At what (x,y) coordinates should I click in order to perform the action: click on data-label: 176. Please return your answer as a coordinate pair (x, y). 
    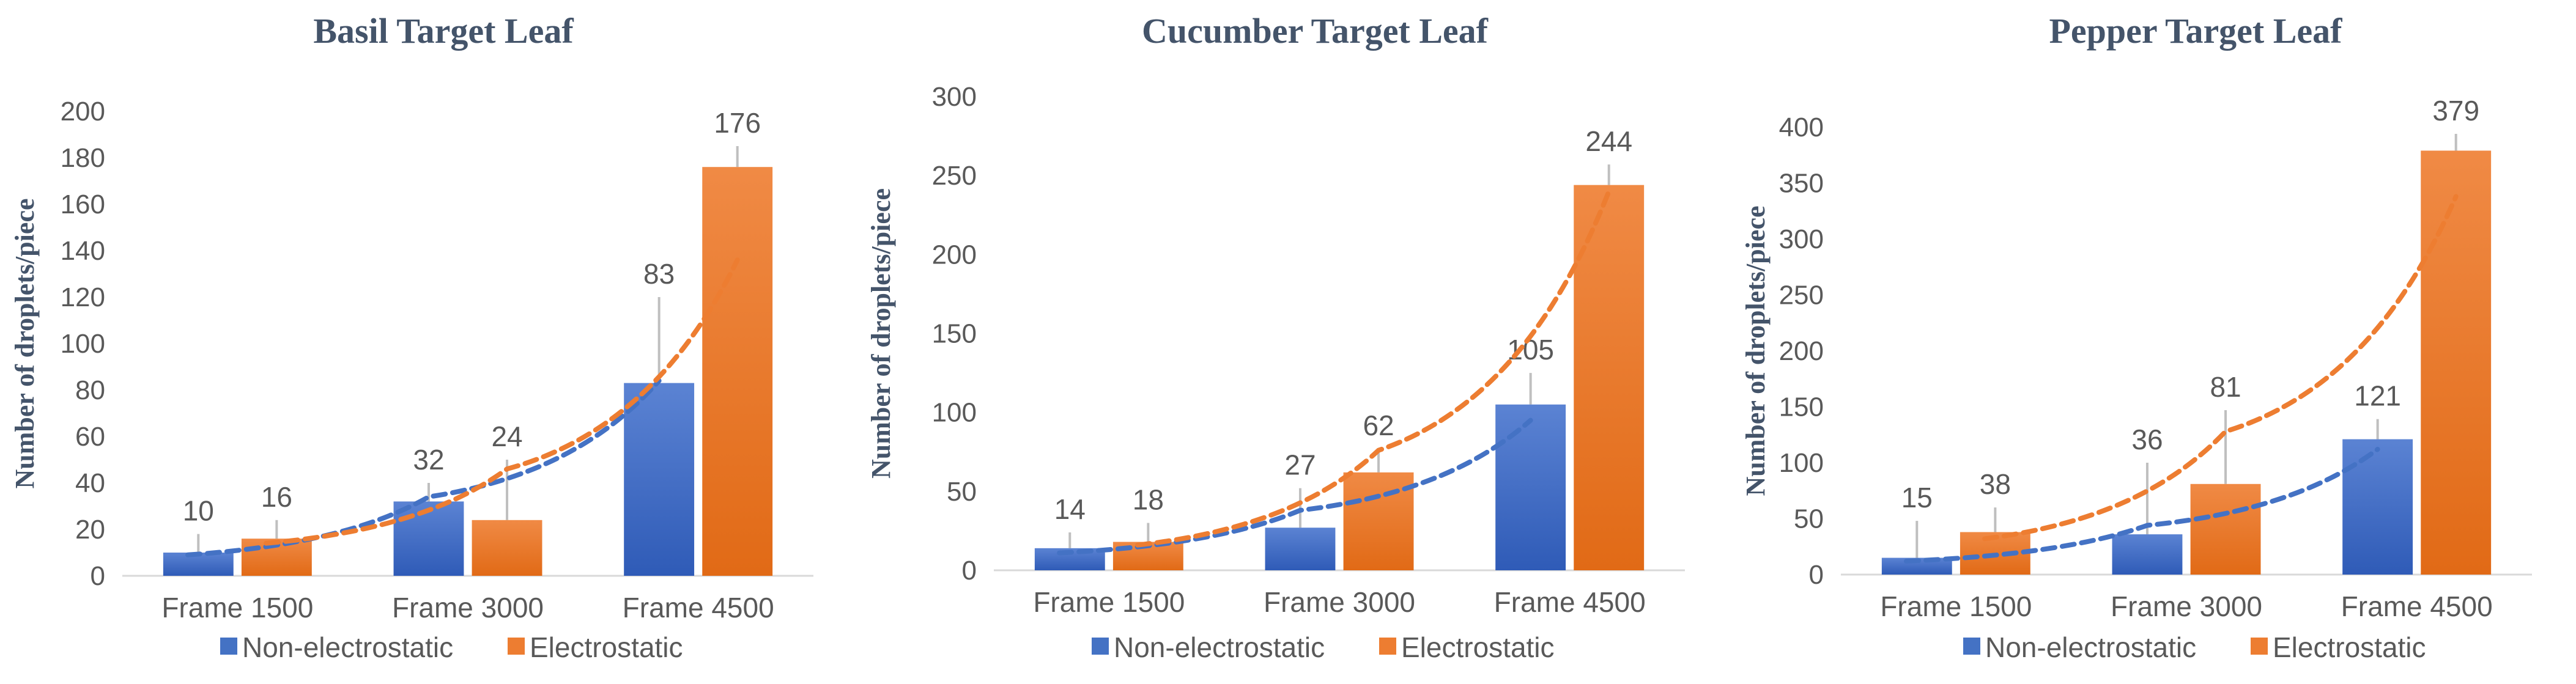
    Looking at the image, I should click on (737, 123).